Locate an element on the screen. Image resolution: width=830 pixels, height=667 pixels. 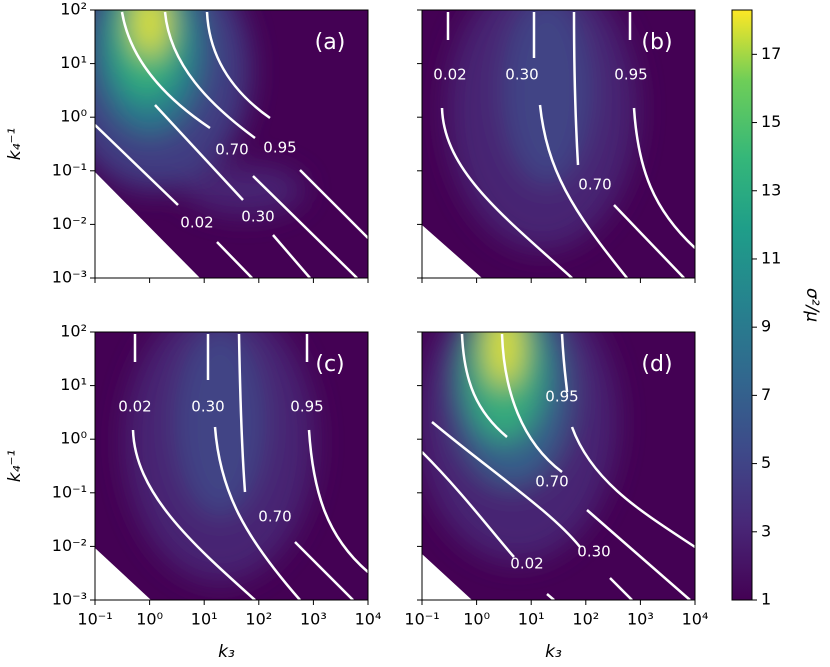
colorbar-tick-label: 5 is located at coordinates (766, 462).